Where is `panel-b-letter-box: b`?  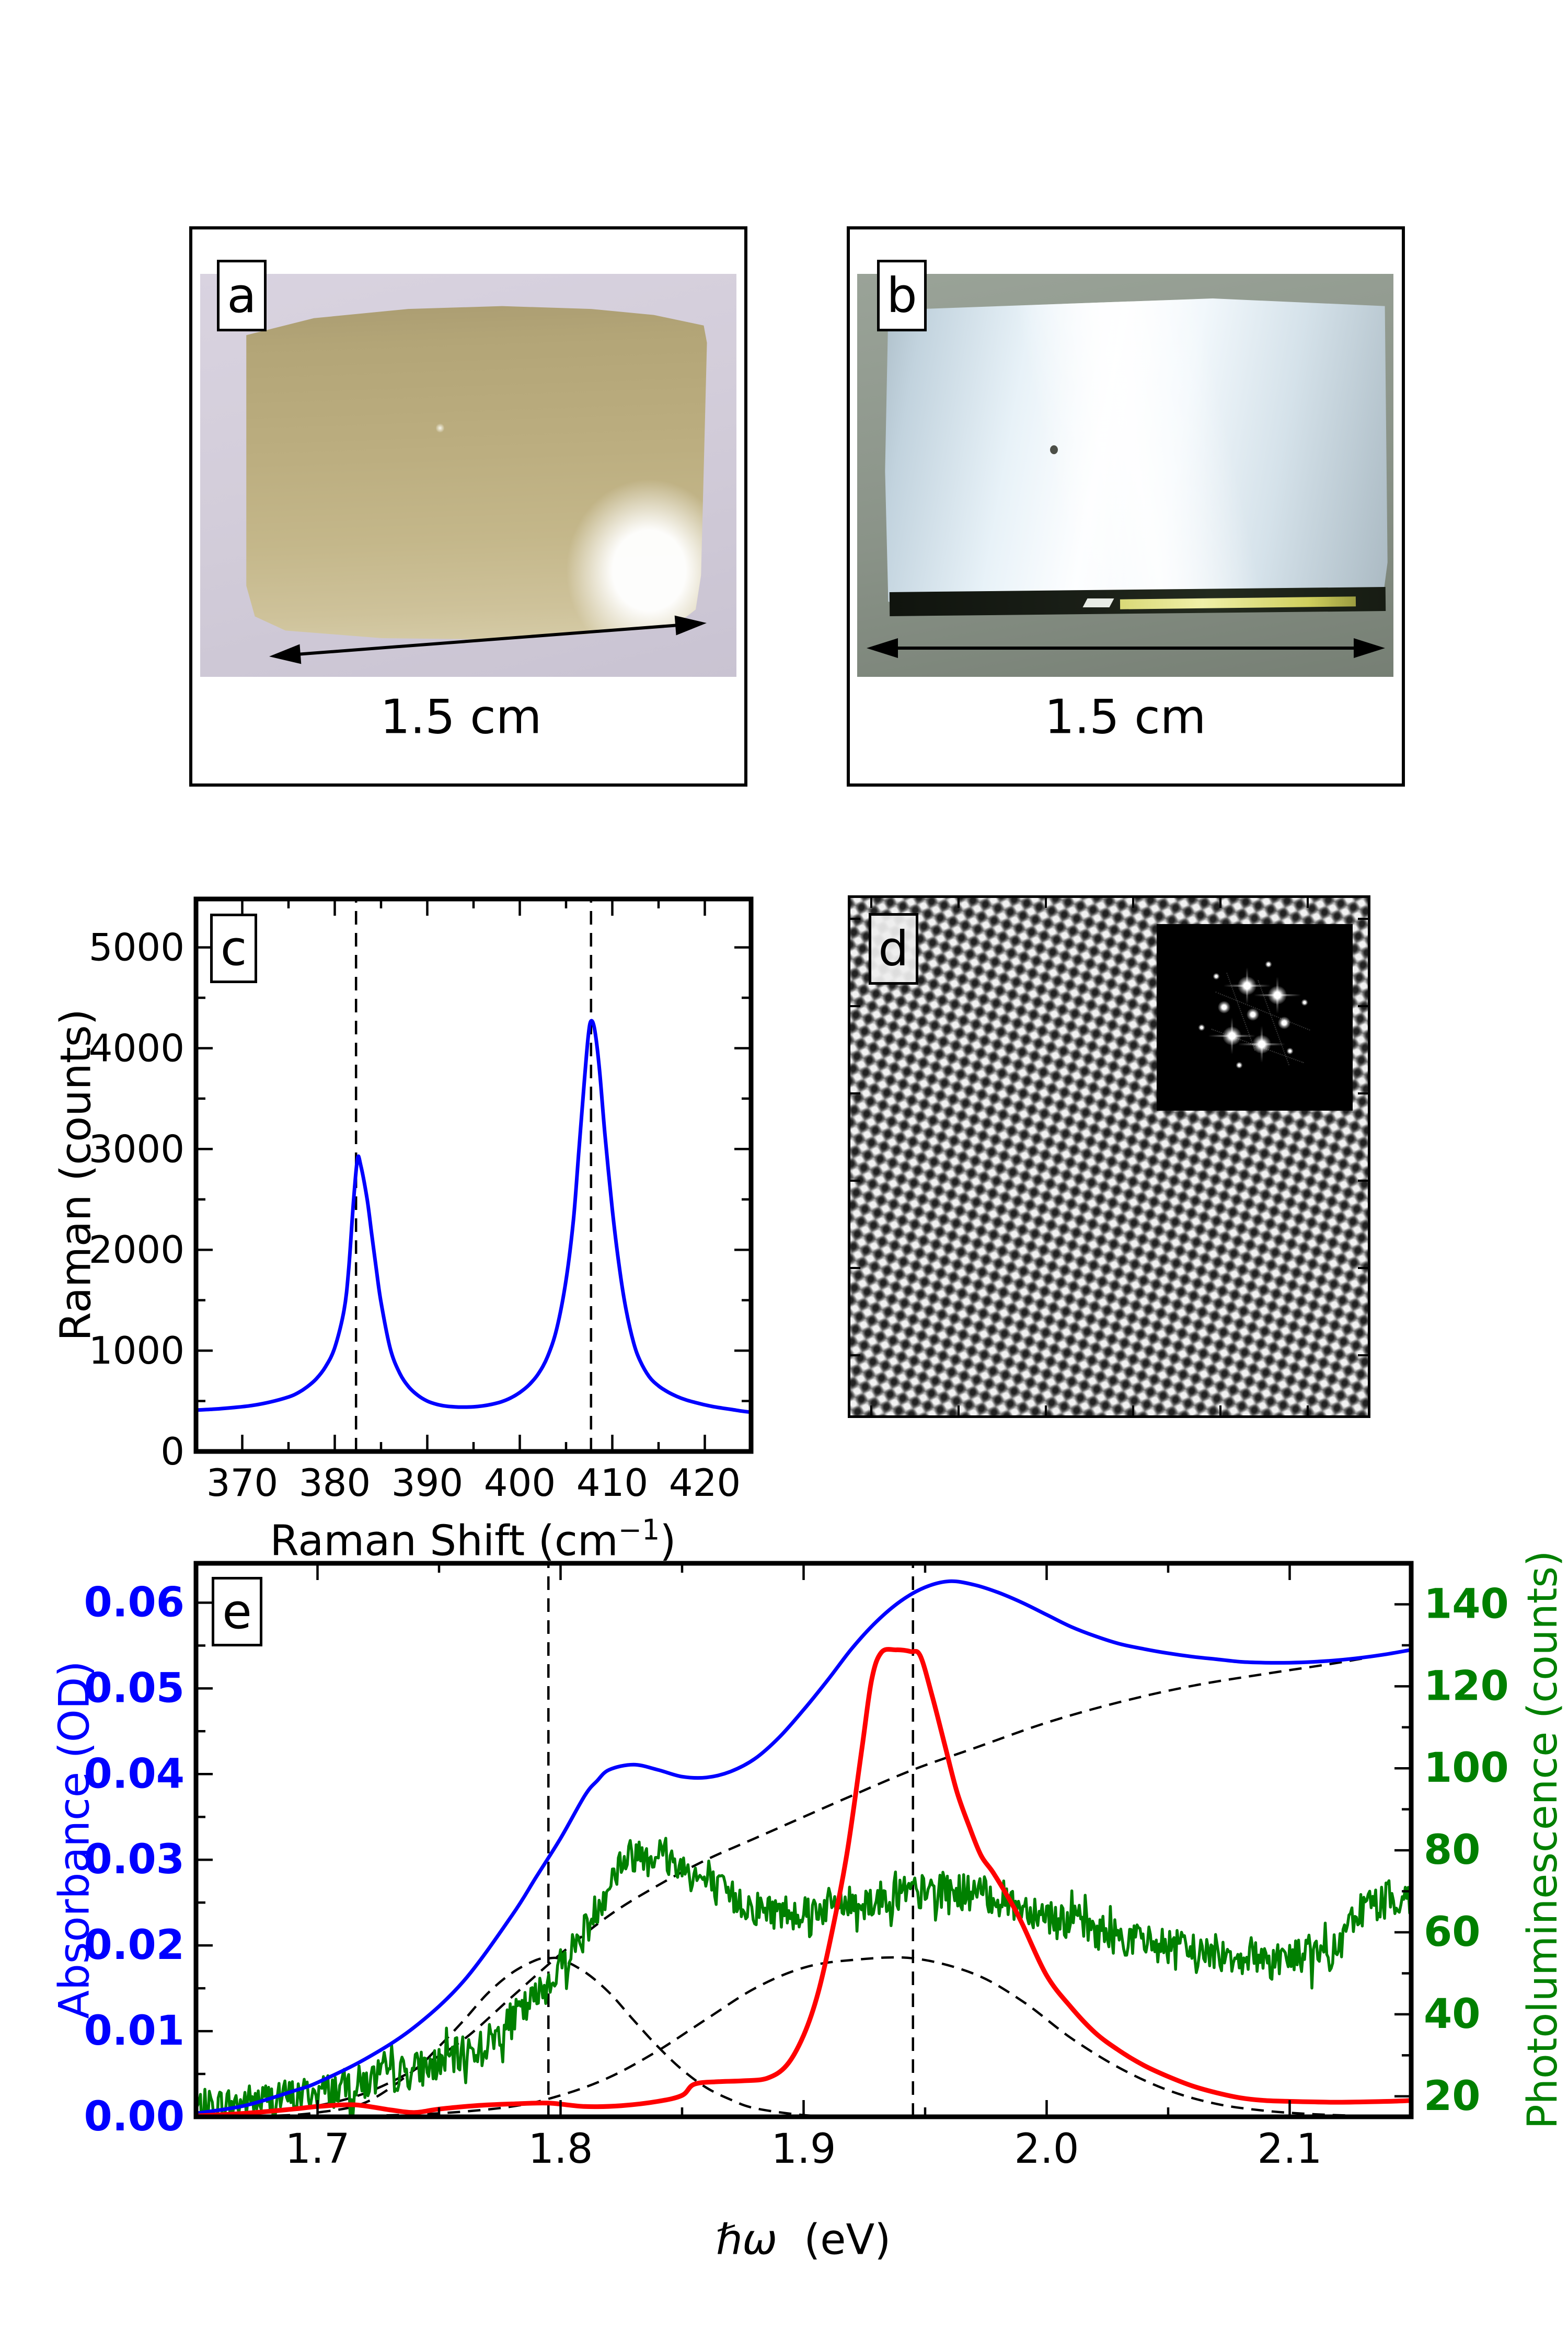
panel-b-letter-box: b is located at coordinates (902, 295).